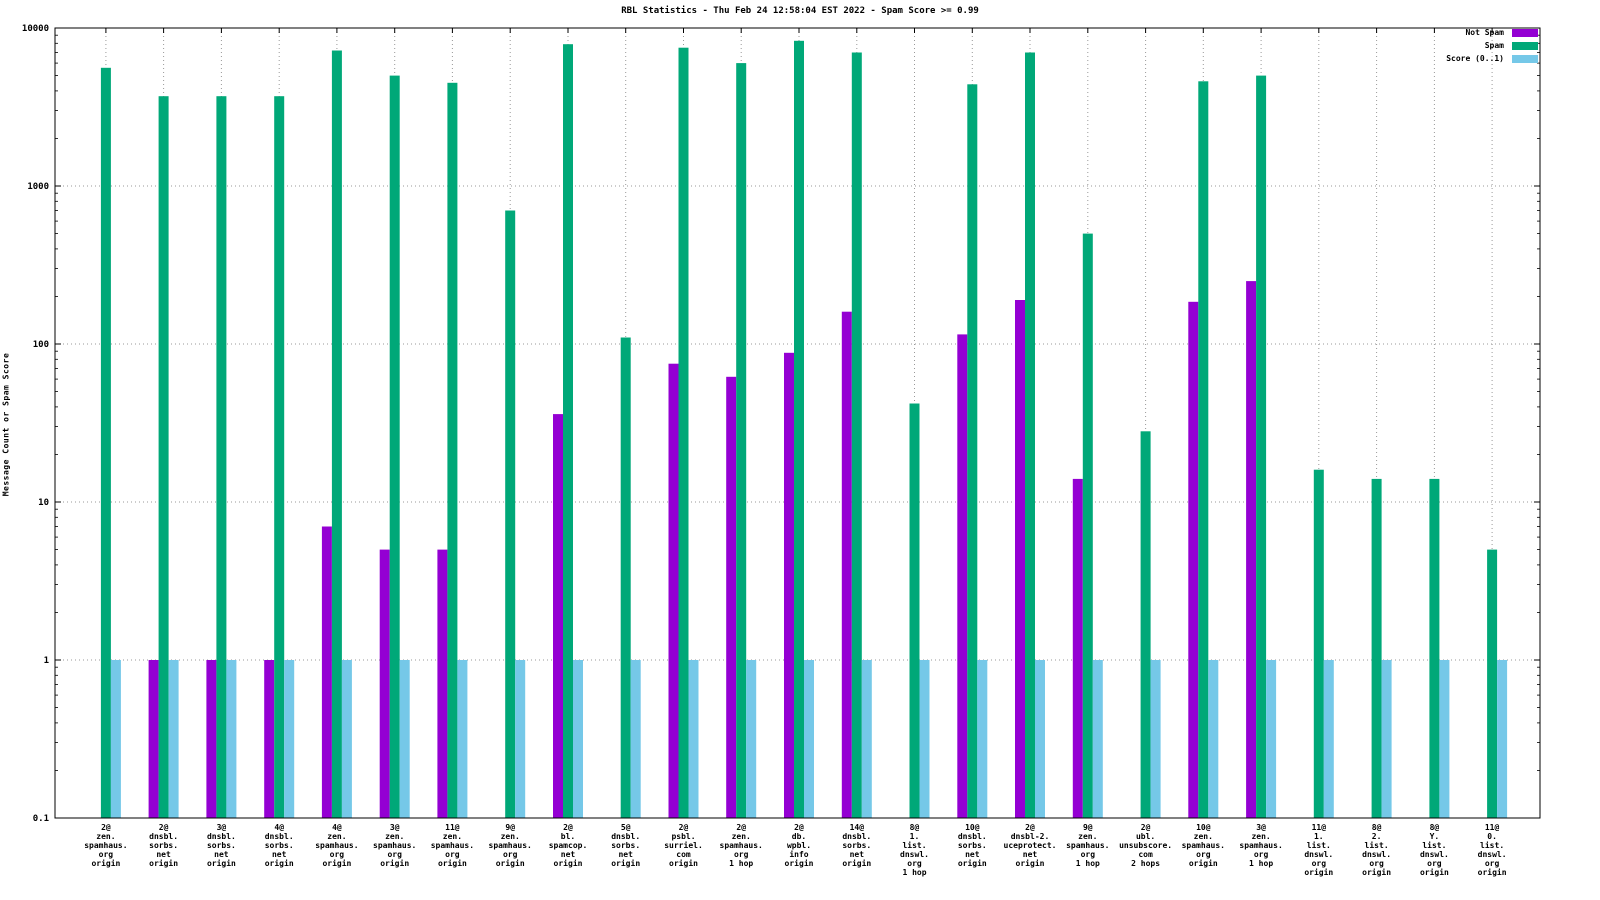  What do you see at coordinates (35, 29) in the screenshot?
I see `y-tick-label: 10000` at bounding box center [35, 29].